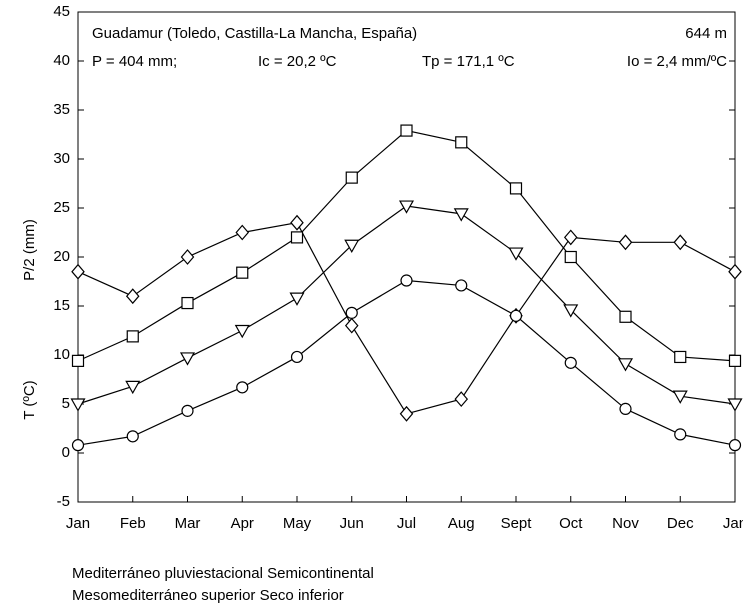  Describe the element at coordinates (133, 523) in the screenshot. I see `x-tick-label: Feb` at that location.